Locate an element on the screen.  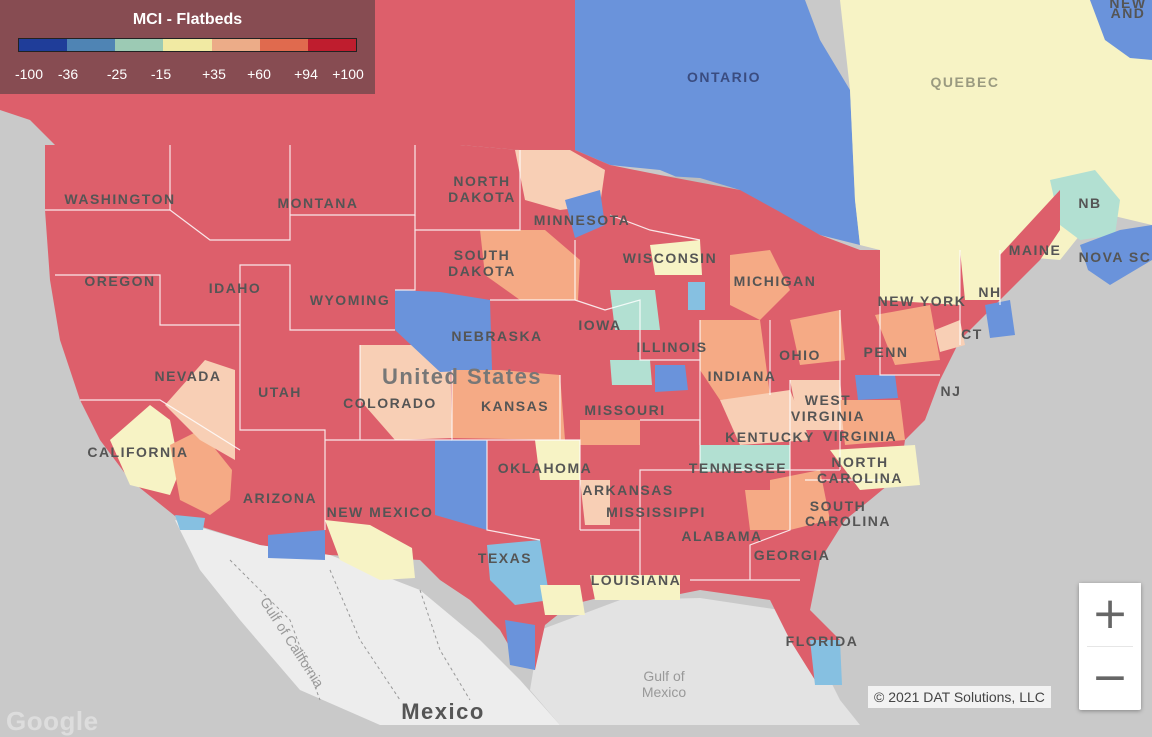
region-west-virginia is located at coordinates (817, 405).